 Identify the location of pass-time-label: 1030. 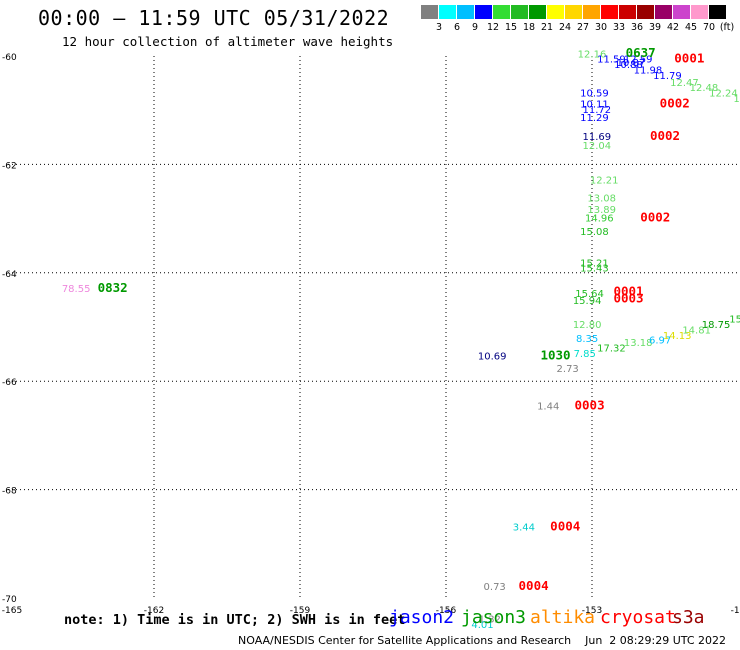
(555, 355).